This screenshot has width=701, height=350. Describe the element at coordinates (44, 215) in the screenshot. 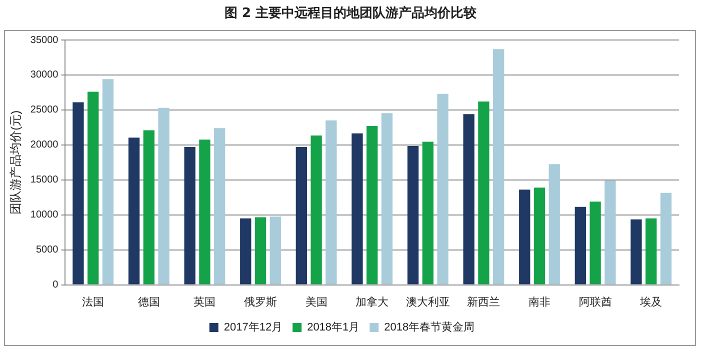

I see `y-tick-label: 10000` at that location.